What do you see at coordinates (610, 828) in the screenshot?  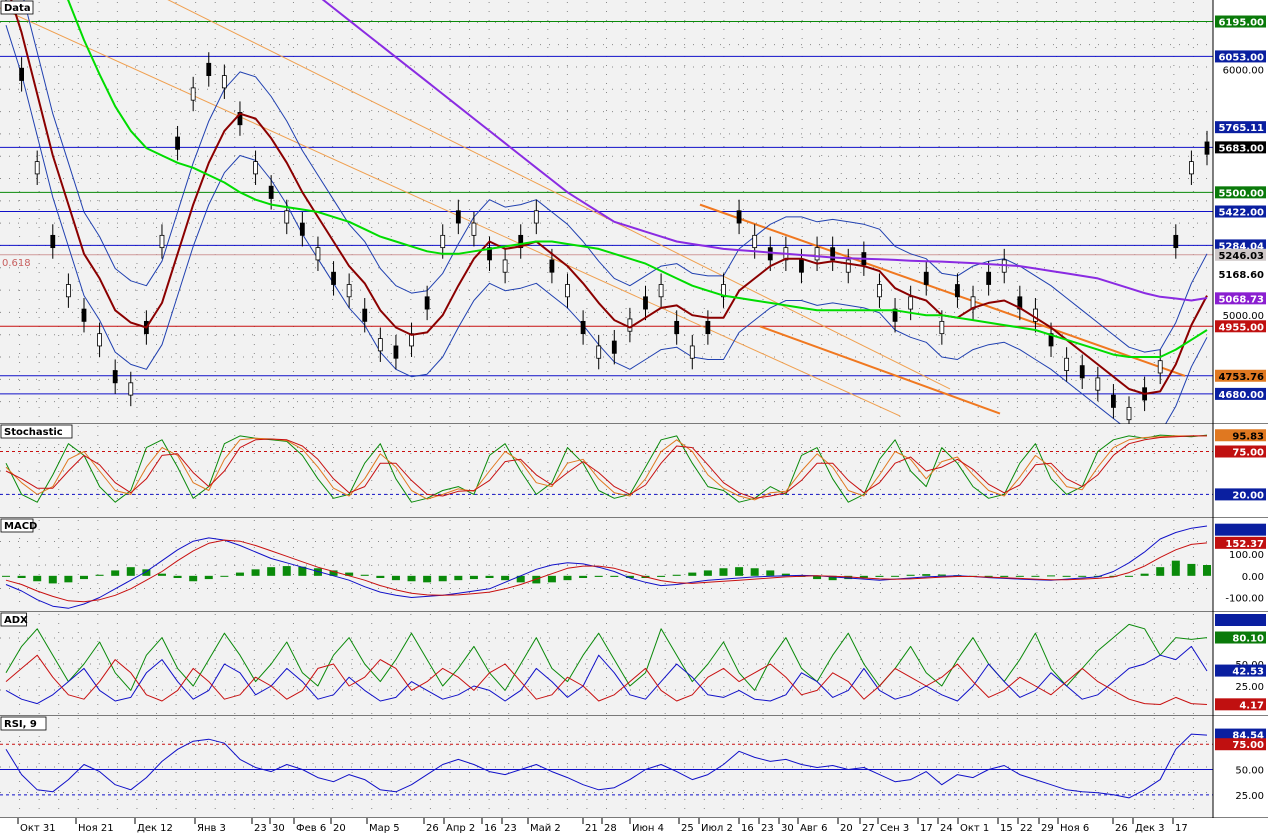 I see `time-tick-label: 28` at bounding box center [610, 828].